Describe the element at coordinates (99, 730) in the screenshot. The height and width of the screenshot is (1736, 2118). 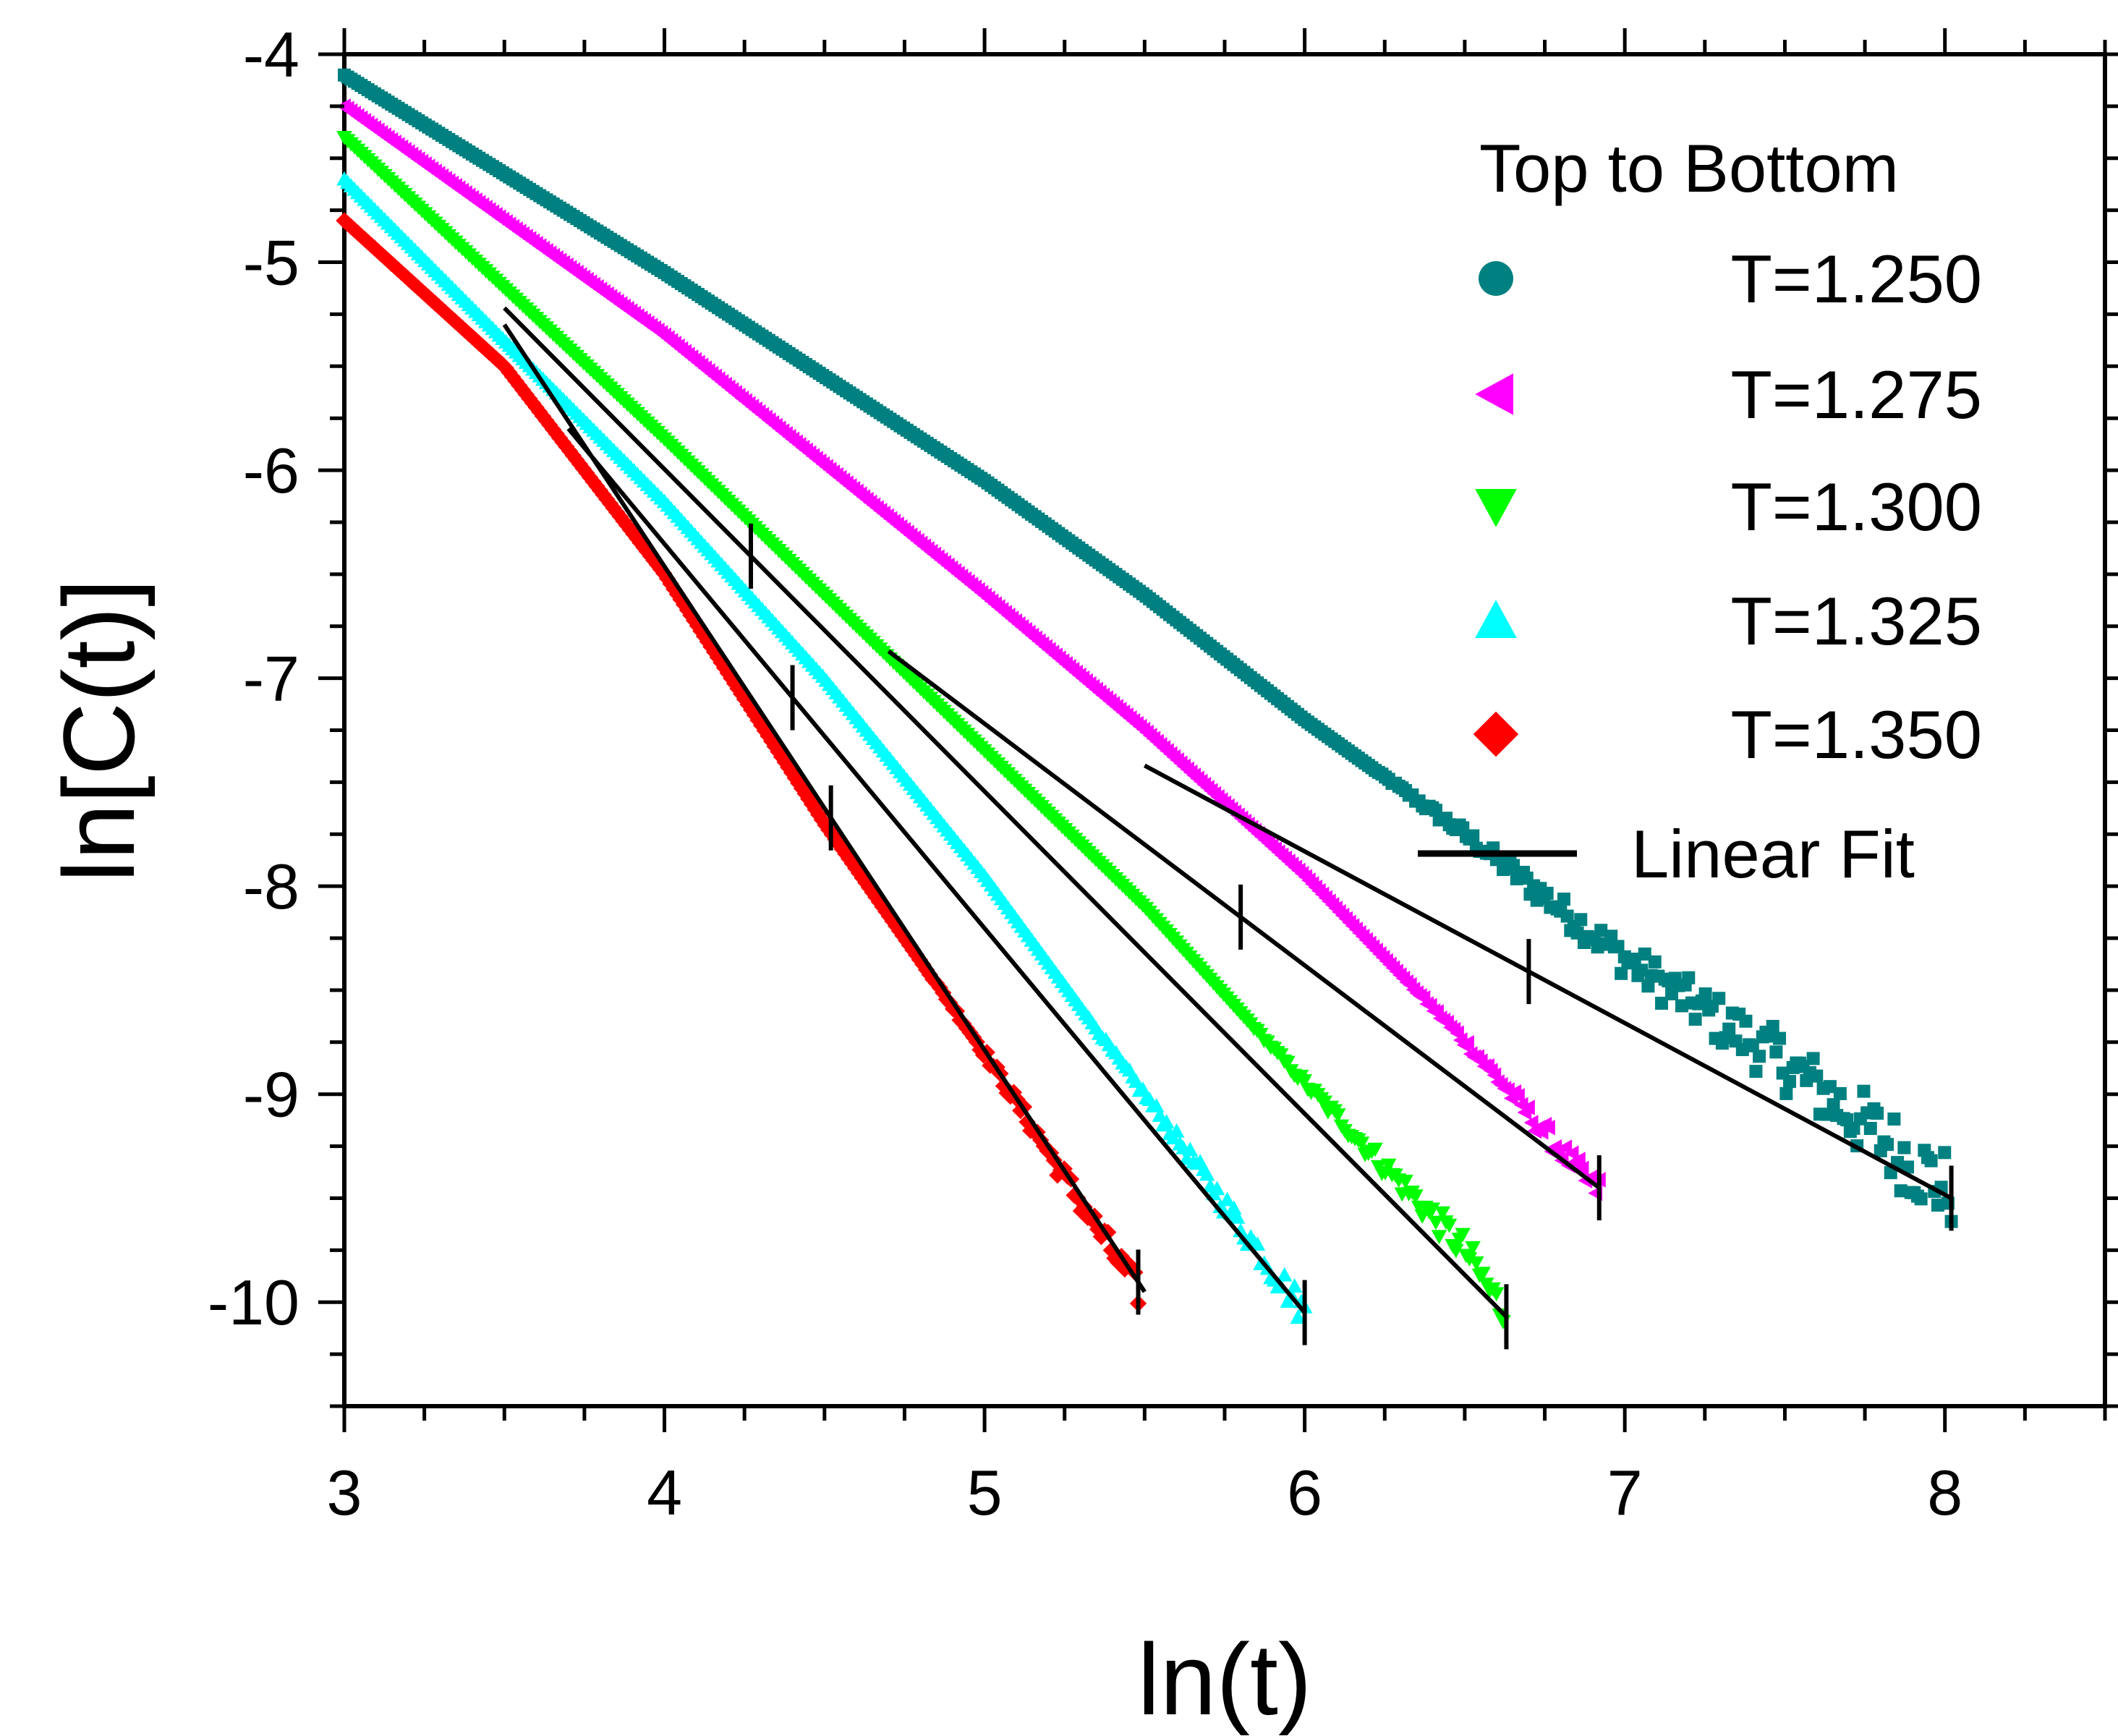
I see `y-axis-label: ln[C(t)]` at that location.